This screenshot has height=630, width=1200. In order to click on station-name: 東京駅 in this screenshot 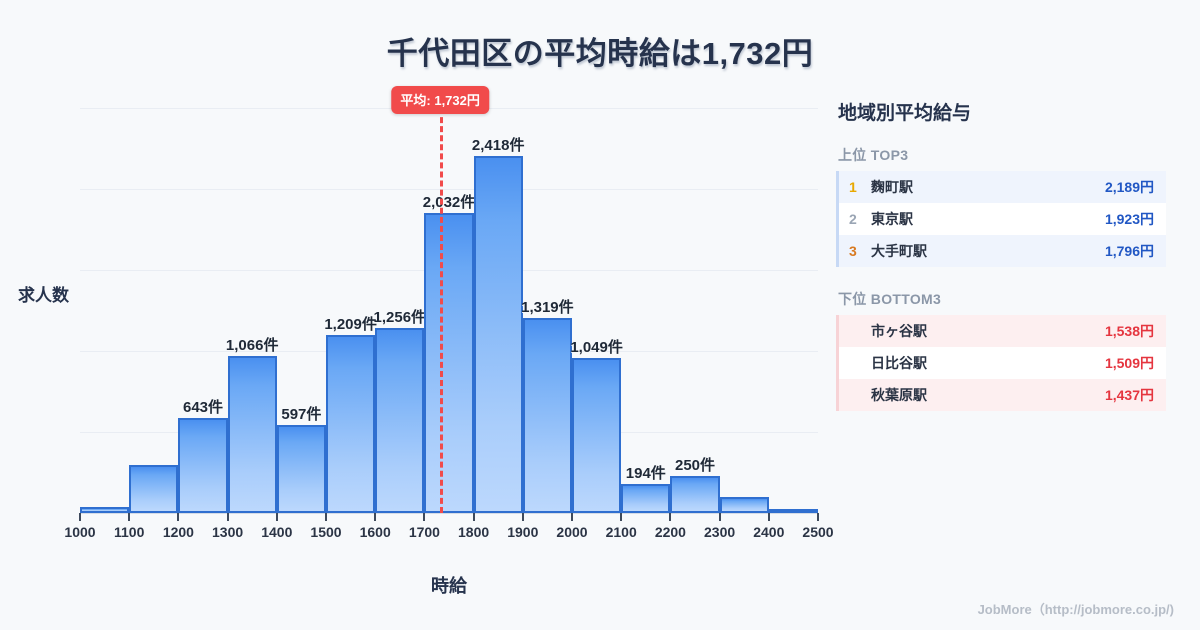, I will do `click(892, 219)`.